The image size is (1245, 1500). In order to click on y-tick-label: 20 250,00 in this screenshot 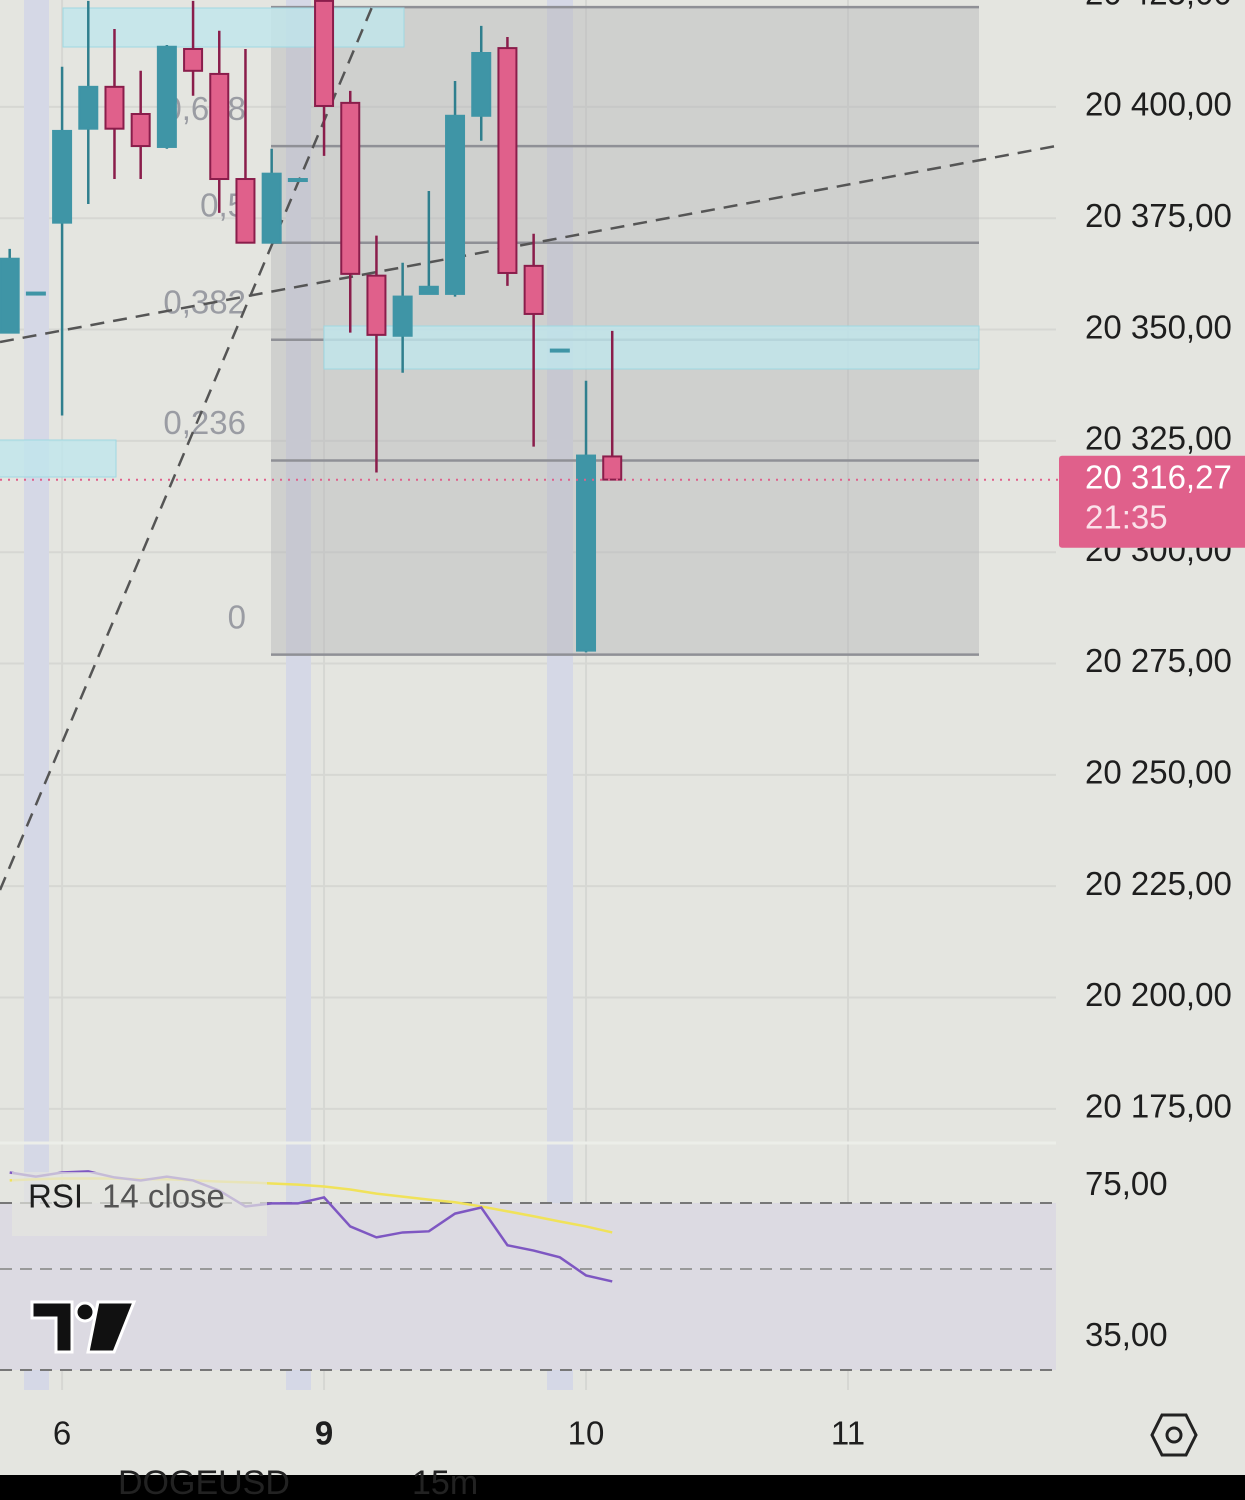, I will do `click(1158, 772)`.